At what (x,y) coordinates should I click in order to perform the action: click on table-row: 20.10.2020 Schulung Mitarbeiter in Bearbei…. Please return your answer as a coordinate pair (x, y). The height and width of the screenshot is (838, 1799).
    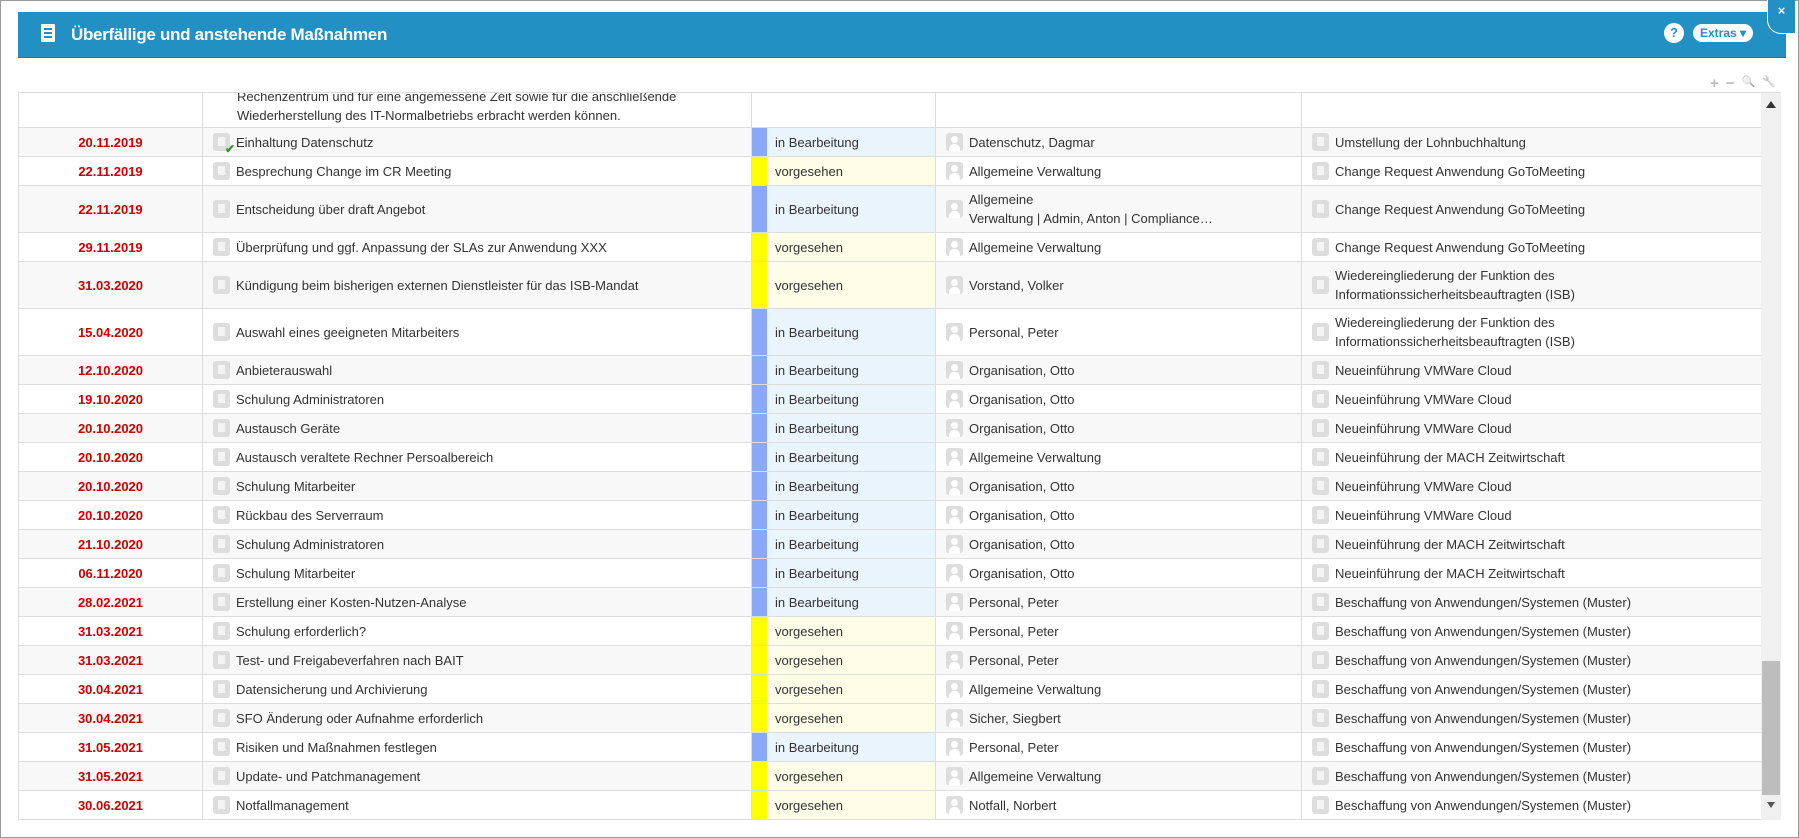
    Looking at the image, I should click on (890, 486).